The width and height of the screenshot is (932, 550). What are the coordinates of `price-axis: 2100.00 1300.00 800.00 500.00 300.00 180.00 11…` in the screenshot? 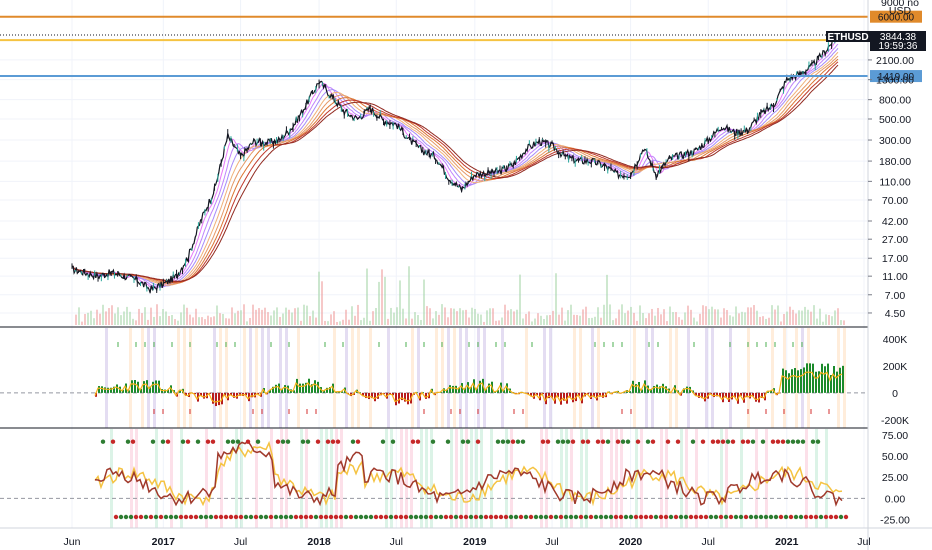 It's located at (891, 187).